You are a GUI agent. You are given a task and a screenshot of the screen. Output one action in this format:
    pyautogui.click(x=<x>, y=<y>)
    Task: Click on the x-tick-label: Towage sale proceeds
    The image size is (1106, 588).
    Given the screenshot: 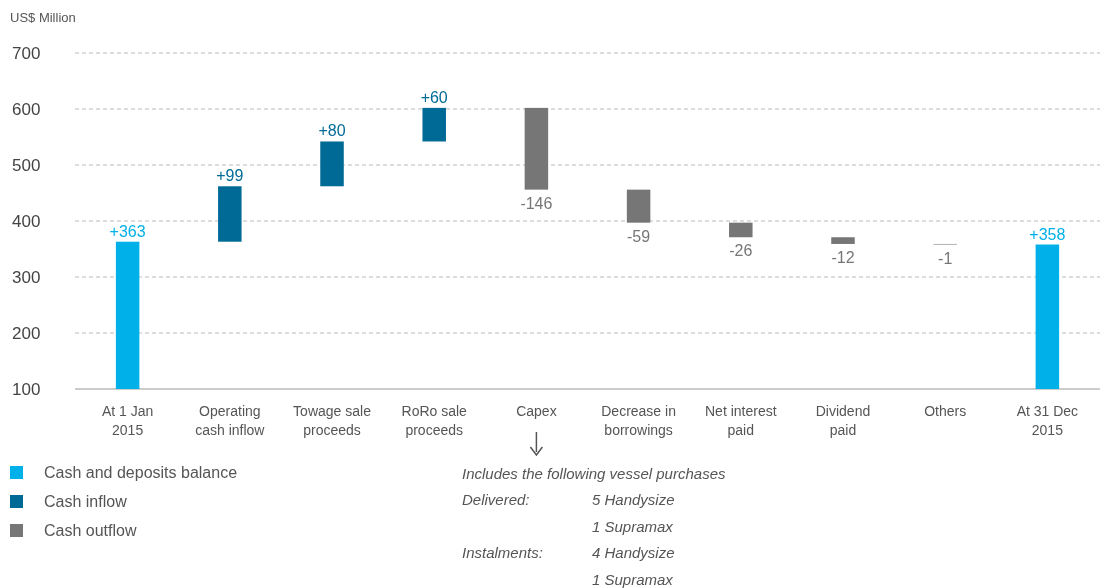 What is the action you would take?
    pyautogui.click(x=332, y=420)
    